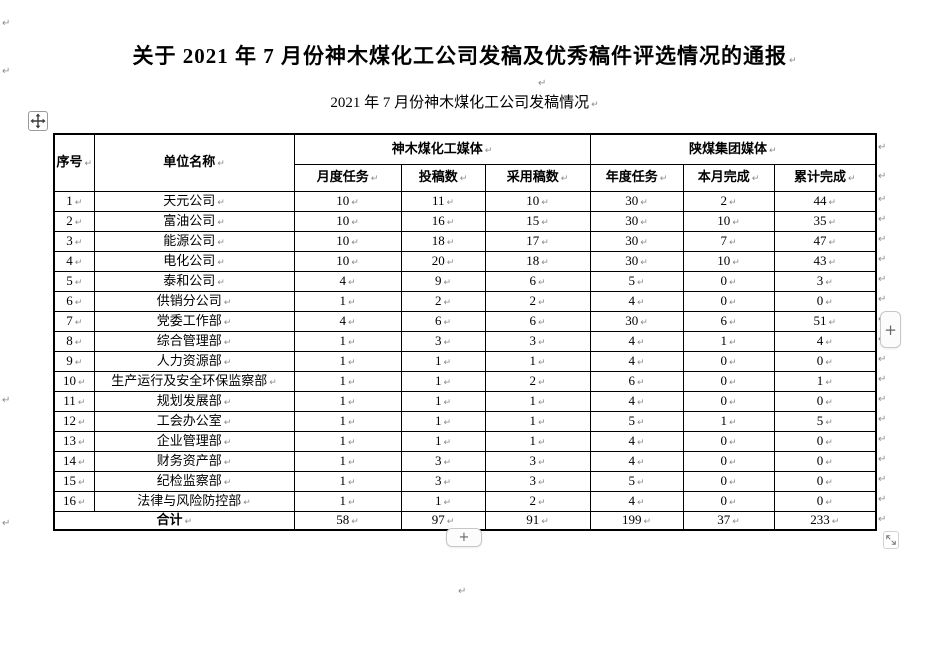  Describe the element at coordinates (728, 241) in the screenshot. I see `value-cell: 7 ↵` at that location.